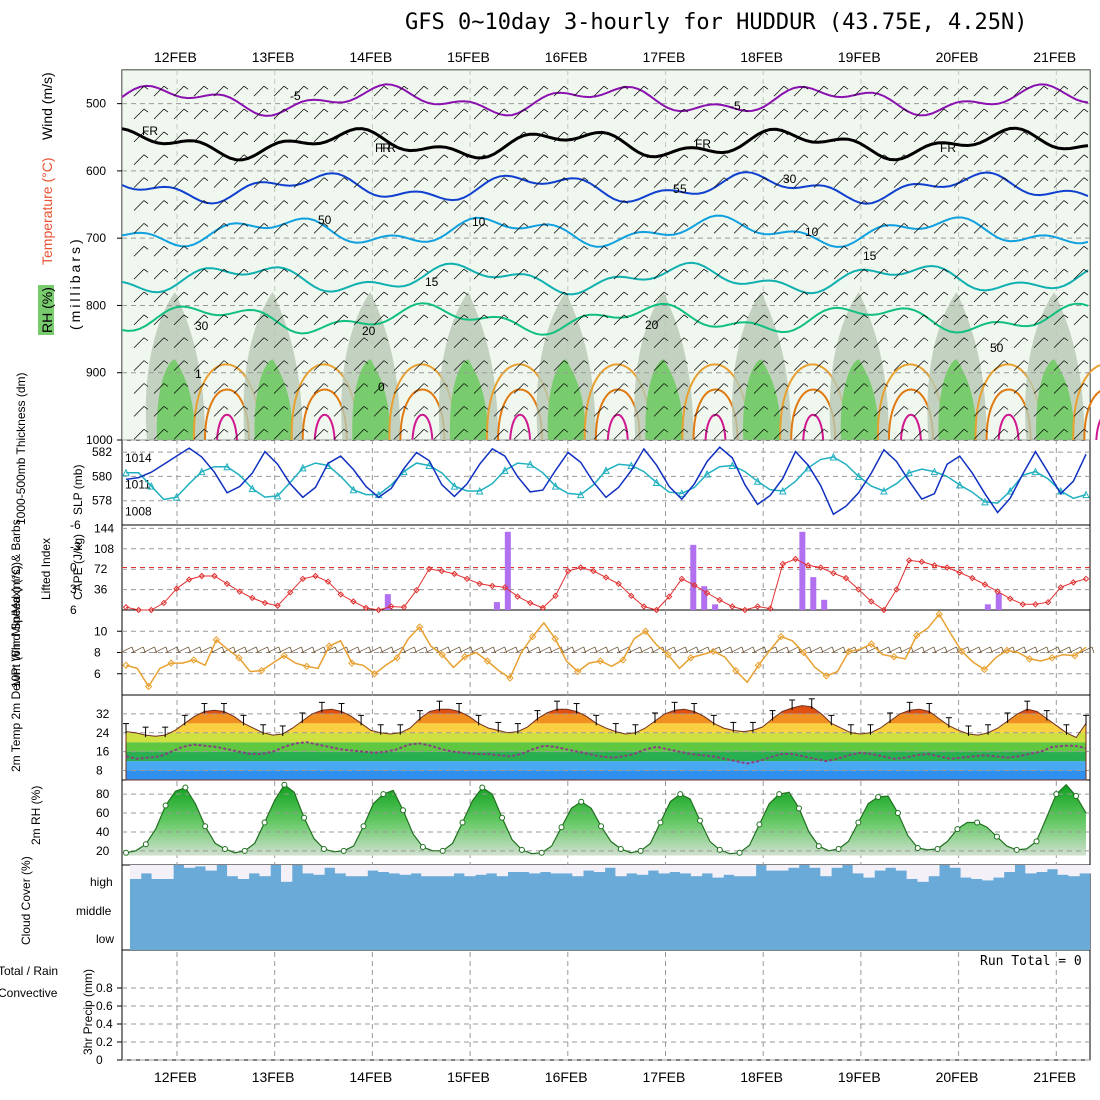 The width and height of the screenshot is (1100, 1100). What do you see at coordinates (530, 464) in the screenshot?
I see `thickness-point` at bounding box center [530, 464].